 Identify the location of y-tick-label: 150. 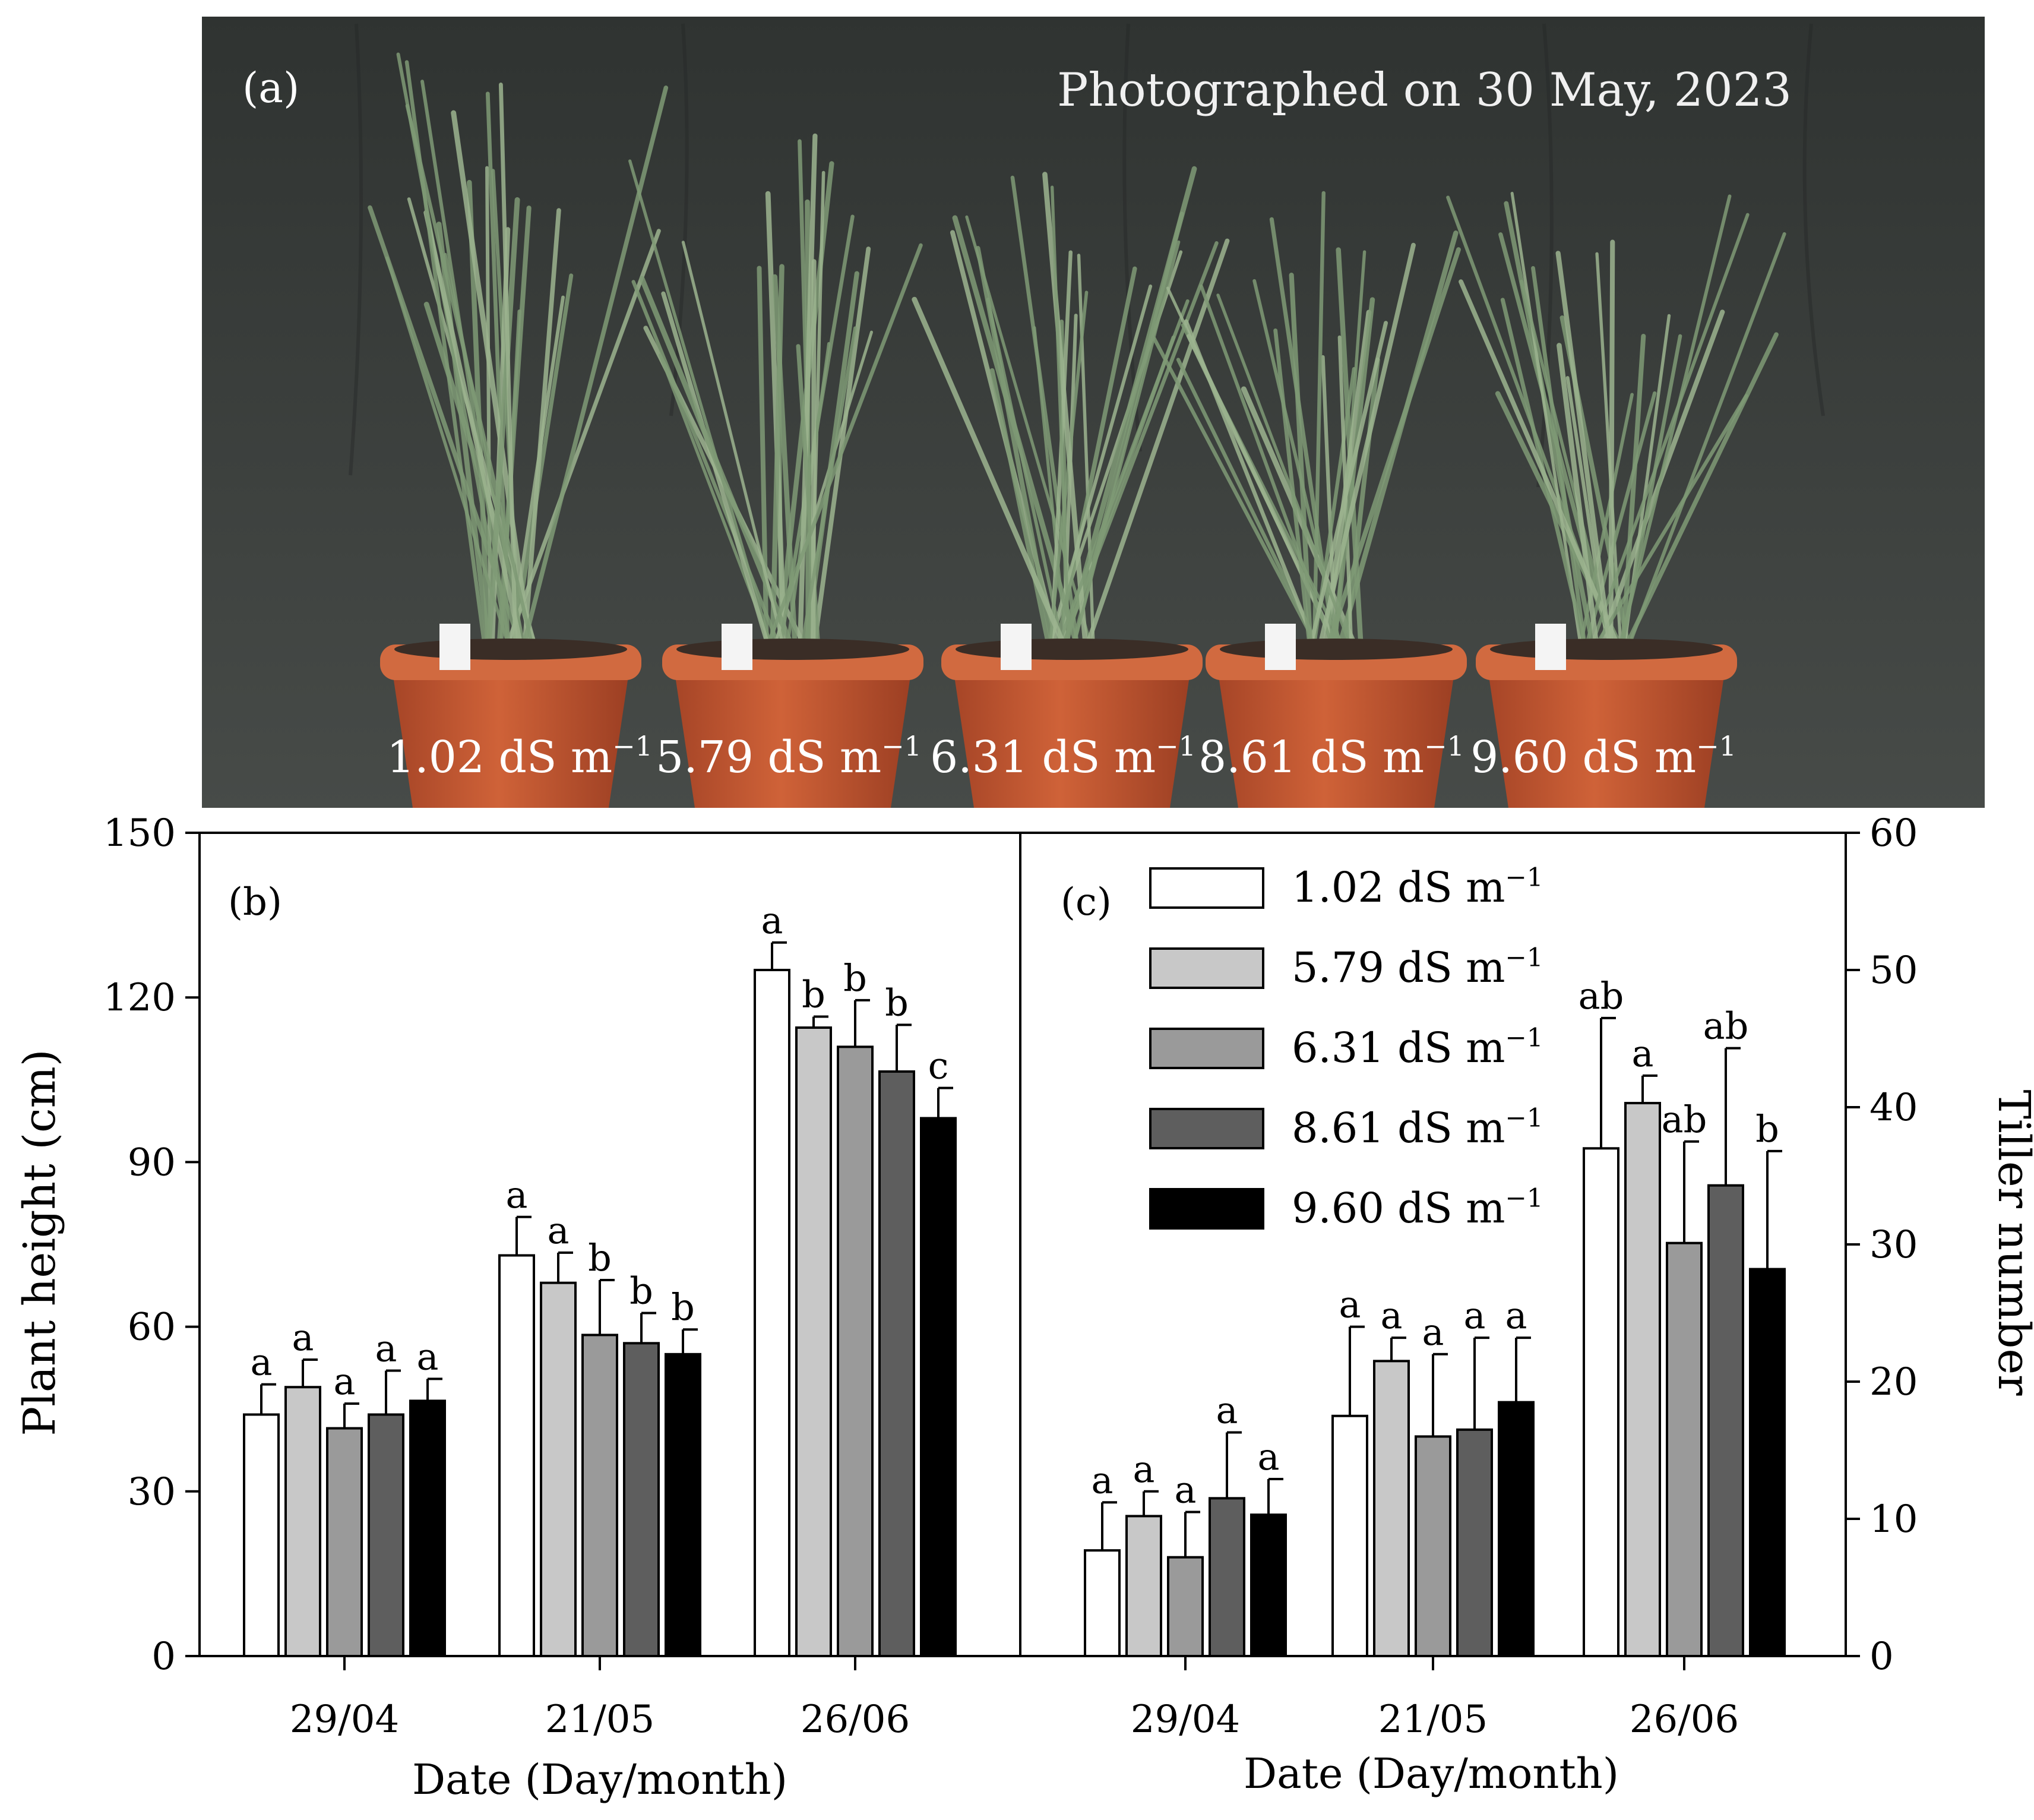
(139, 833).